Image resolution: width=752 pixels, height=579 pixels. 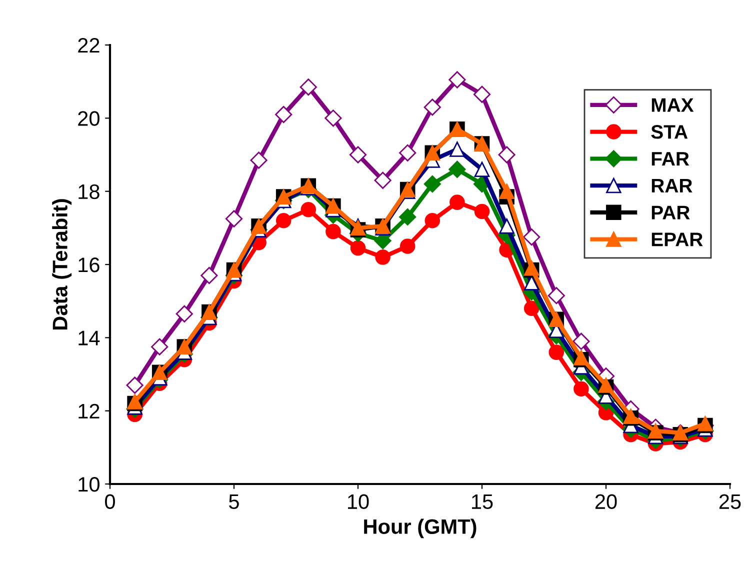 What do you see at coordinates (358, 502) in the screenshot?
I see `x-tick-label: 10` at bounding box center [358, 502].